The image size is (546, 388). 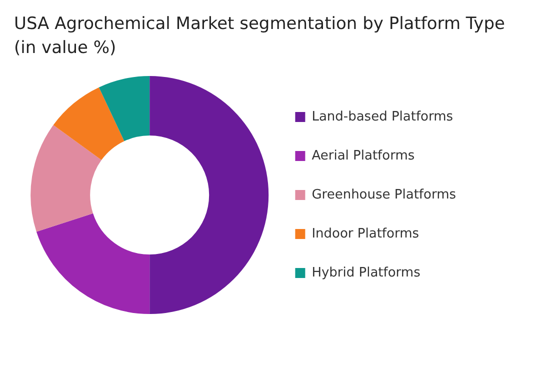 I want to click on legend-label: Greenhouse Platforms, so click(x=384, y=194).